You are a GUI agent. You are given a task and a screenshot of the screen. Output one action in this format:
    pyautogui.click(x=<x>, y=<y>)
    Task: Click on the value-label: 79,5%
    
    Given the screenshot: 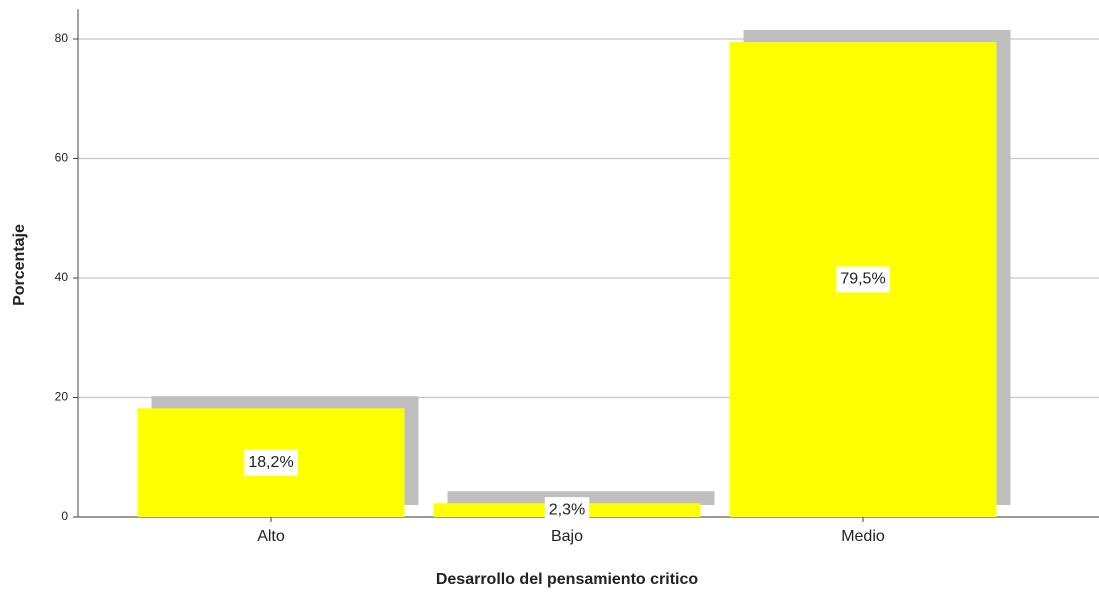 What is the action you would take?
    pyautogui.click(x=862, y=279)
    